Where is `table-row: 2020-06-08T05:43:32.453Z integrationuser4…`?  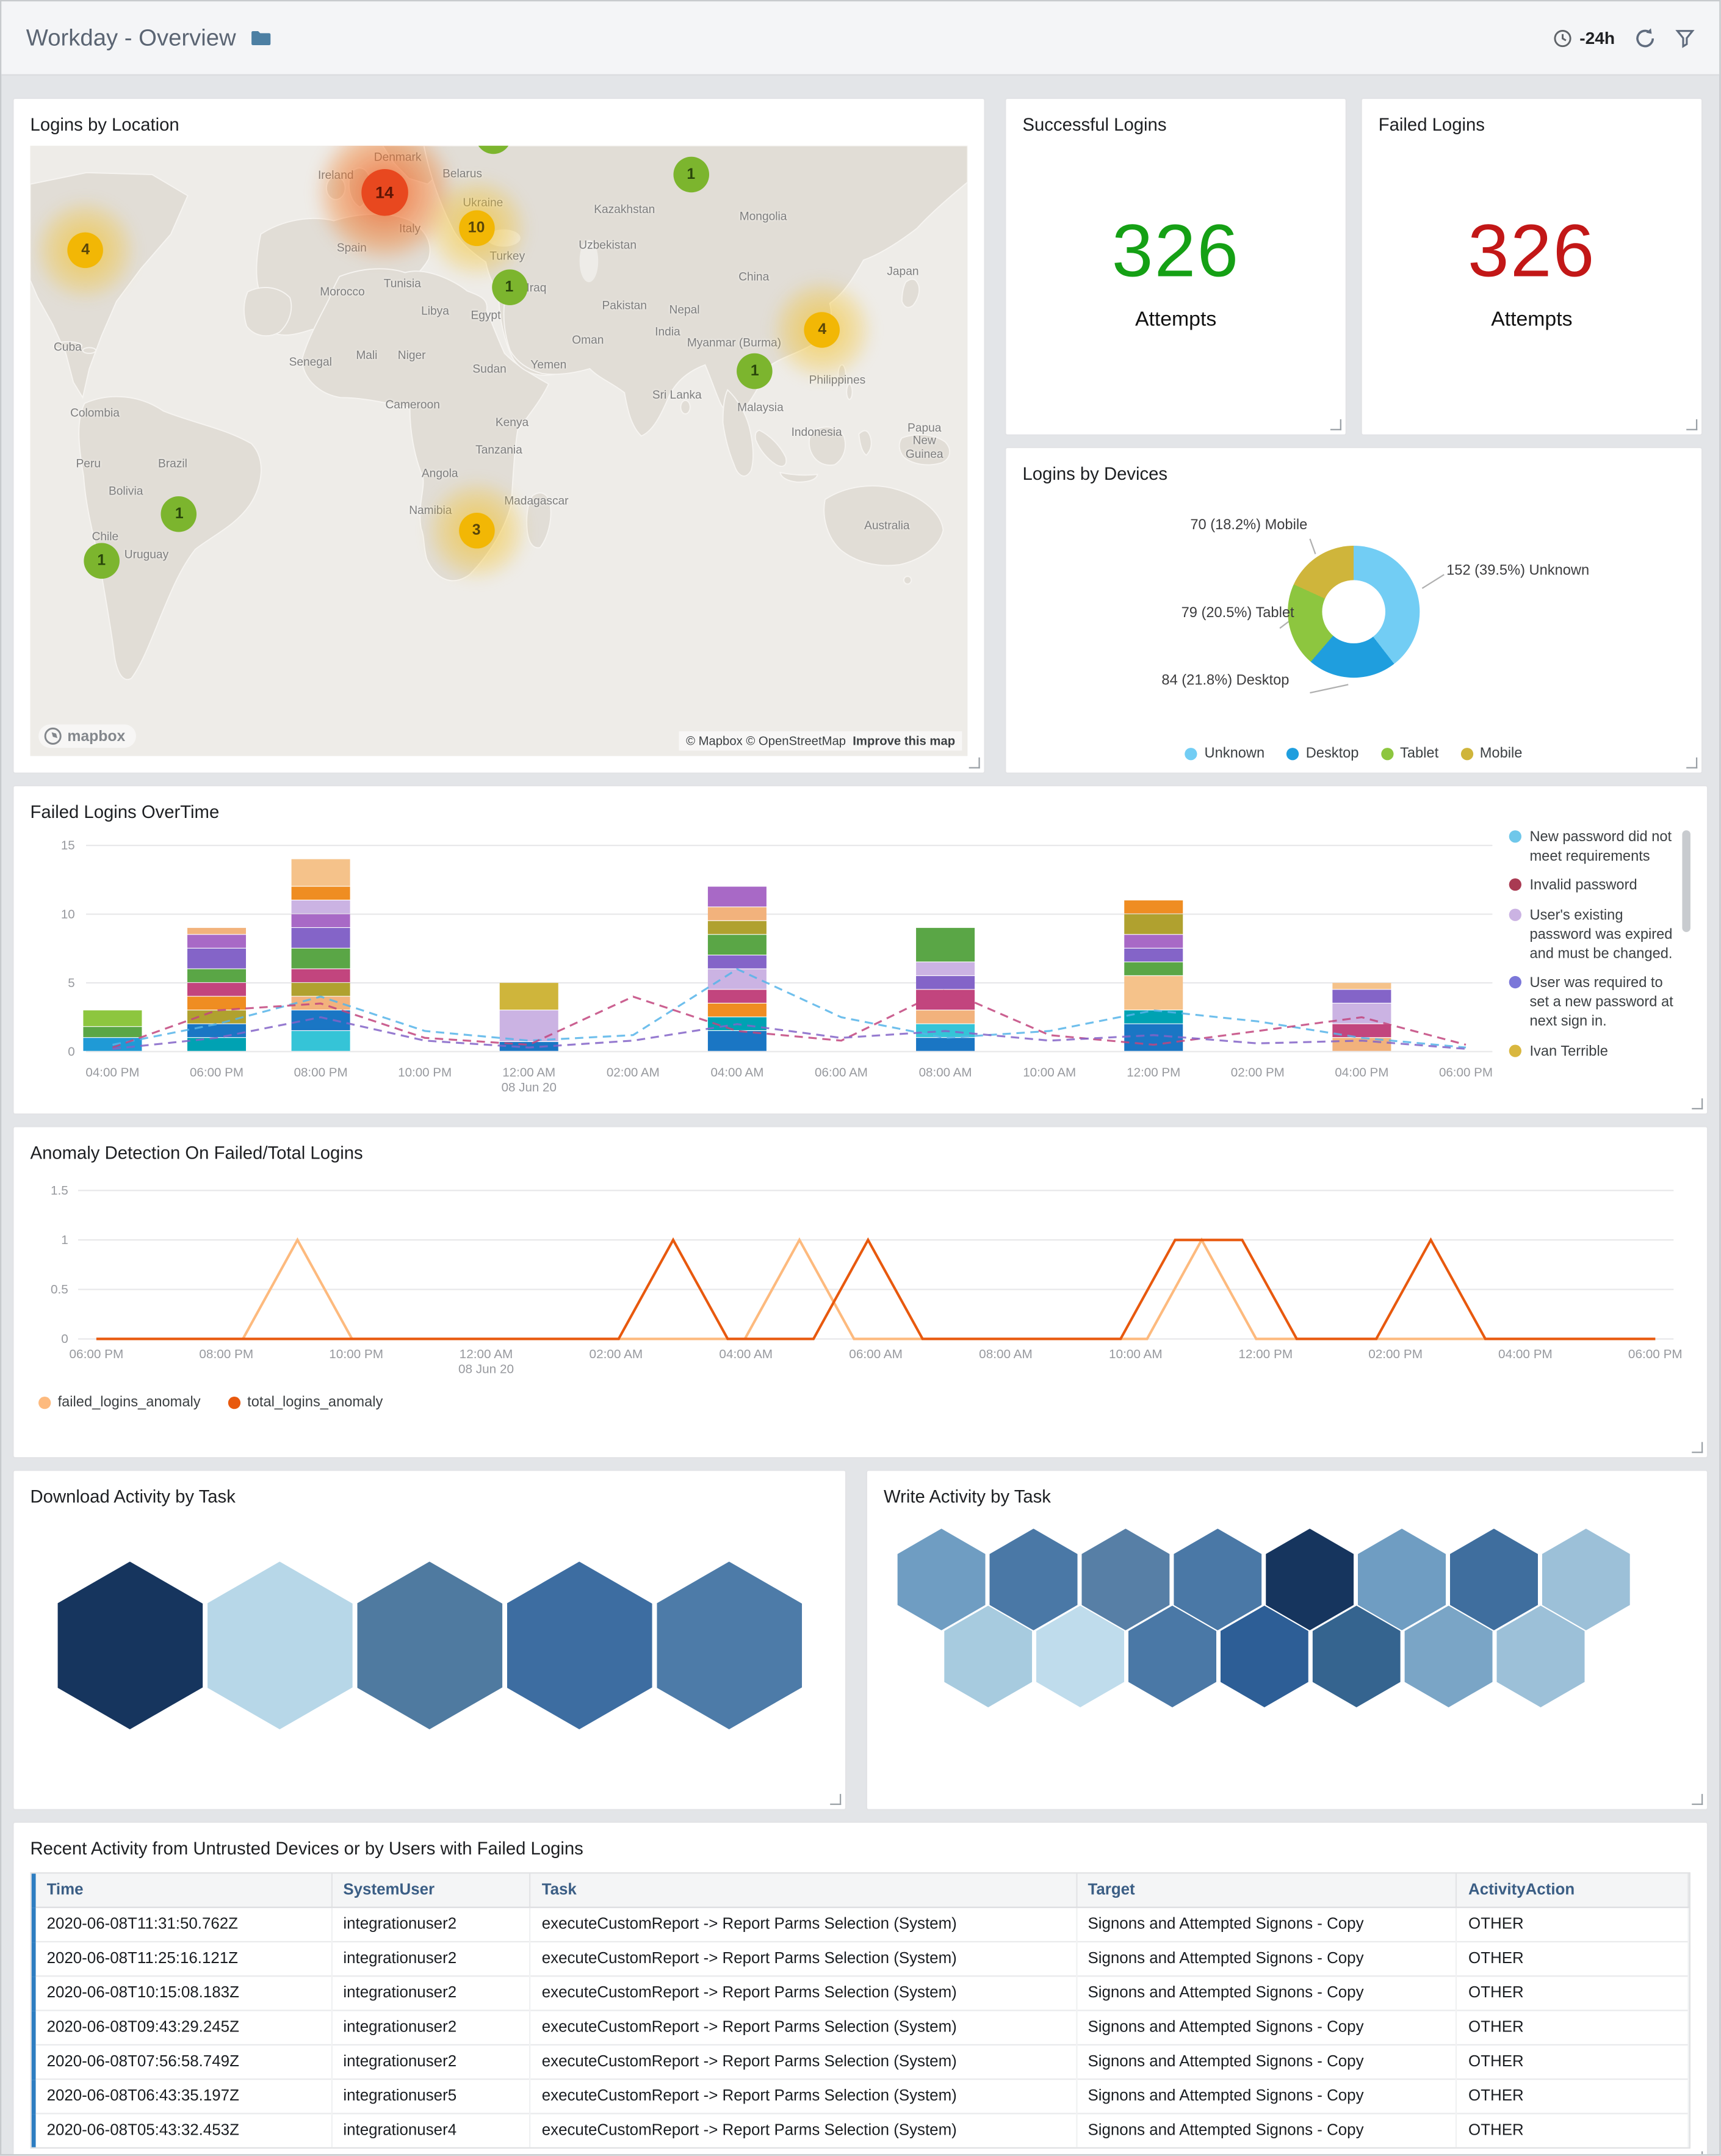 table-row: 2020-06-08T05:43:32.453Z integrationuser4… is located at coordinates (860, 2130).